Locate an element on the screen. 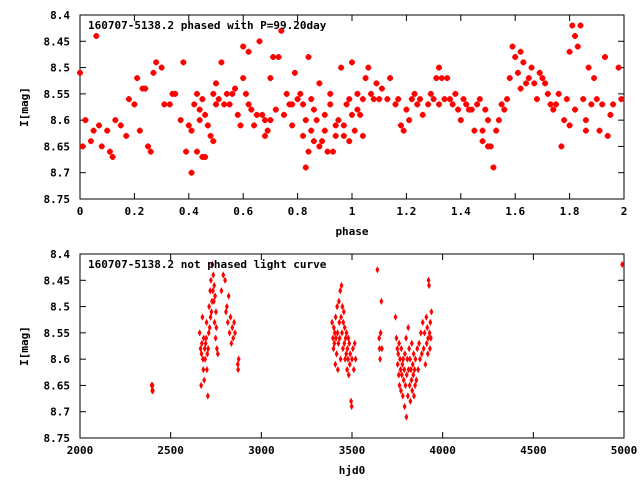 Image resolution: width=640 pixels, height=480 pixels. y-tick-label: 8.5 is located at coordinates (60, 68).